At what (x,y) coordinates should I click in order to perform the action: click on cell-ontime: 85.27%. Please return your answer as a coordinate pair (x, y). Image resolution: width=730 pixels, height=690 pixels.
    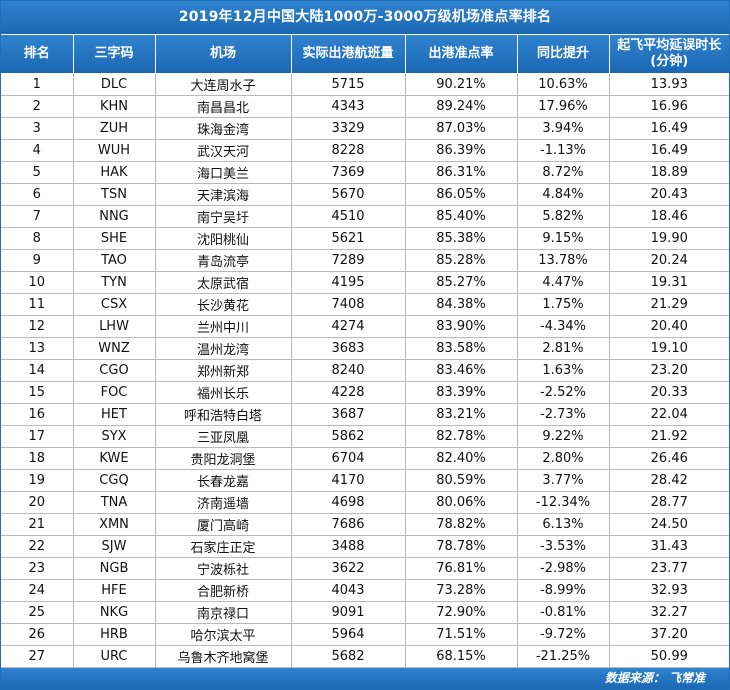
    Looking at the image, I should click on (461, 282).